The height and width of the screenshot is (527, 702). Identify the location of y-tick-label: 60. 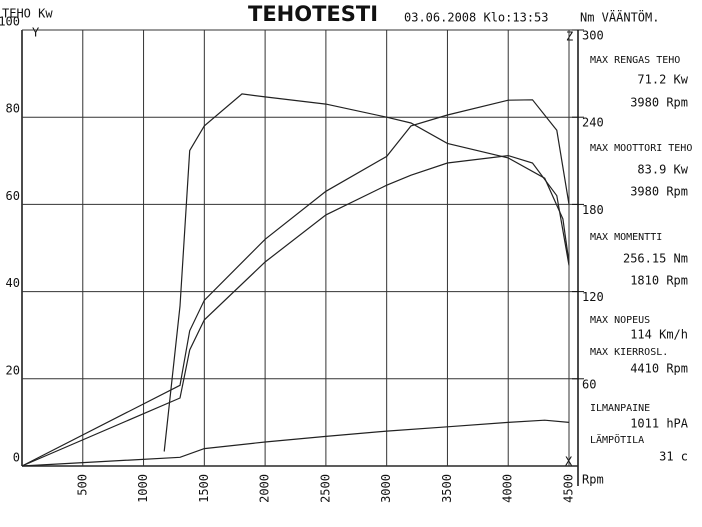
(13, 196).